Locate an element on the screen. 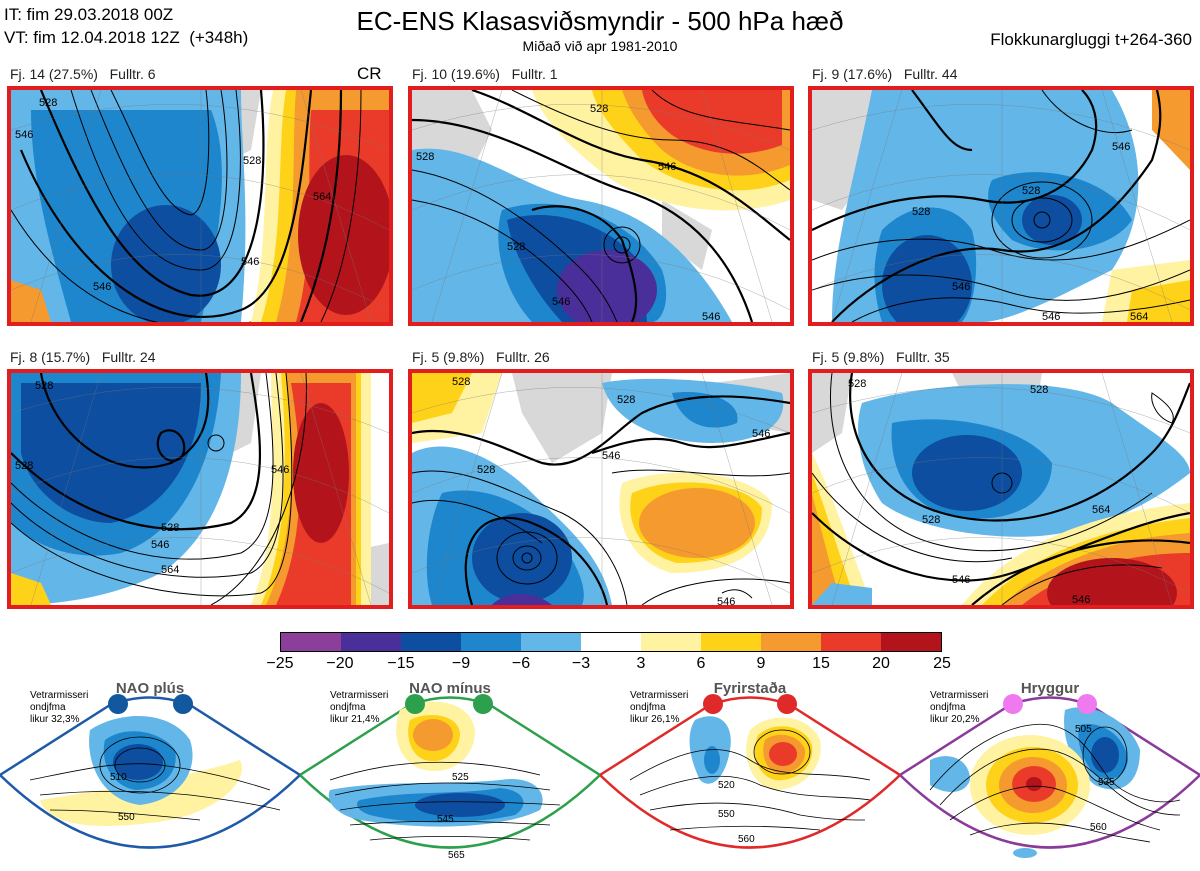 The image size is (1200, 871). cluster-2-label: Fj. 10 (19.6%) Fulltr. 1 is located at coordinates (485, 74).